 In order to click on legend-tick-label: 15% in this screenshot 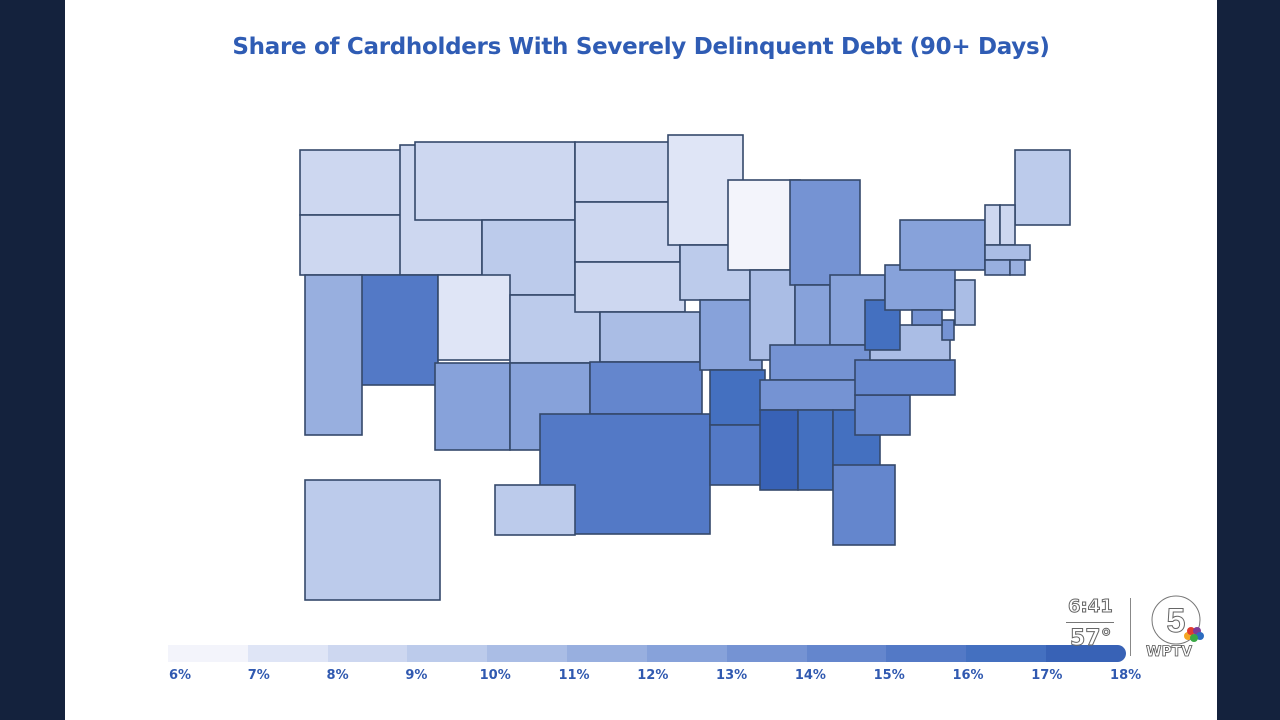, I will do `click(889, 675)`.